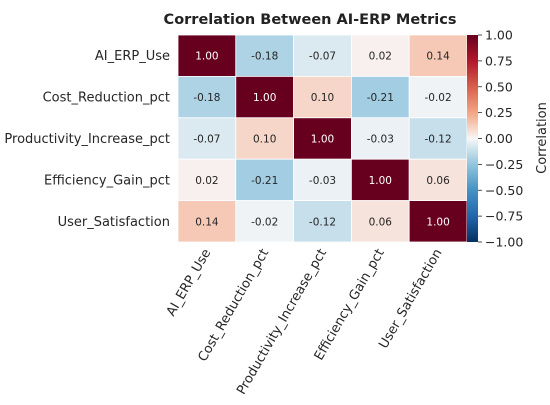 This screenshot has height=405, width=550. What do you see at coordinates (499, 86) in the screenshot?
I see `colorbar-tick-label: 0.50` at bounding box center [499, 86].